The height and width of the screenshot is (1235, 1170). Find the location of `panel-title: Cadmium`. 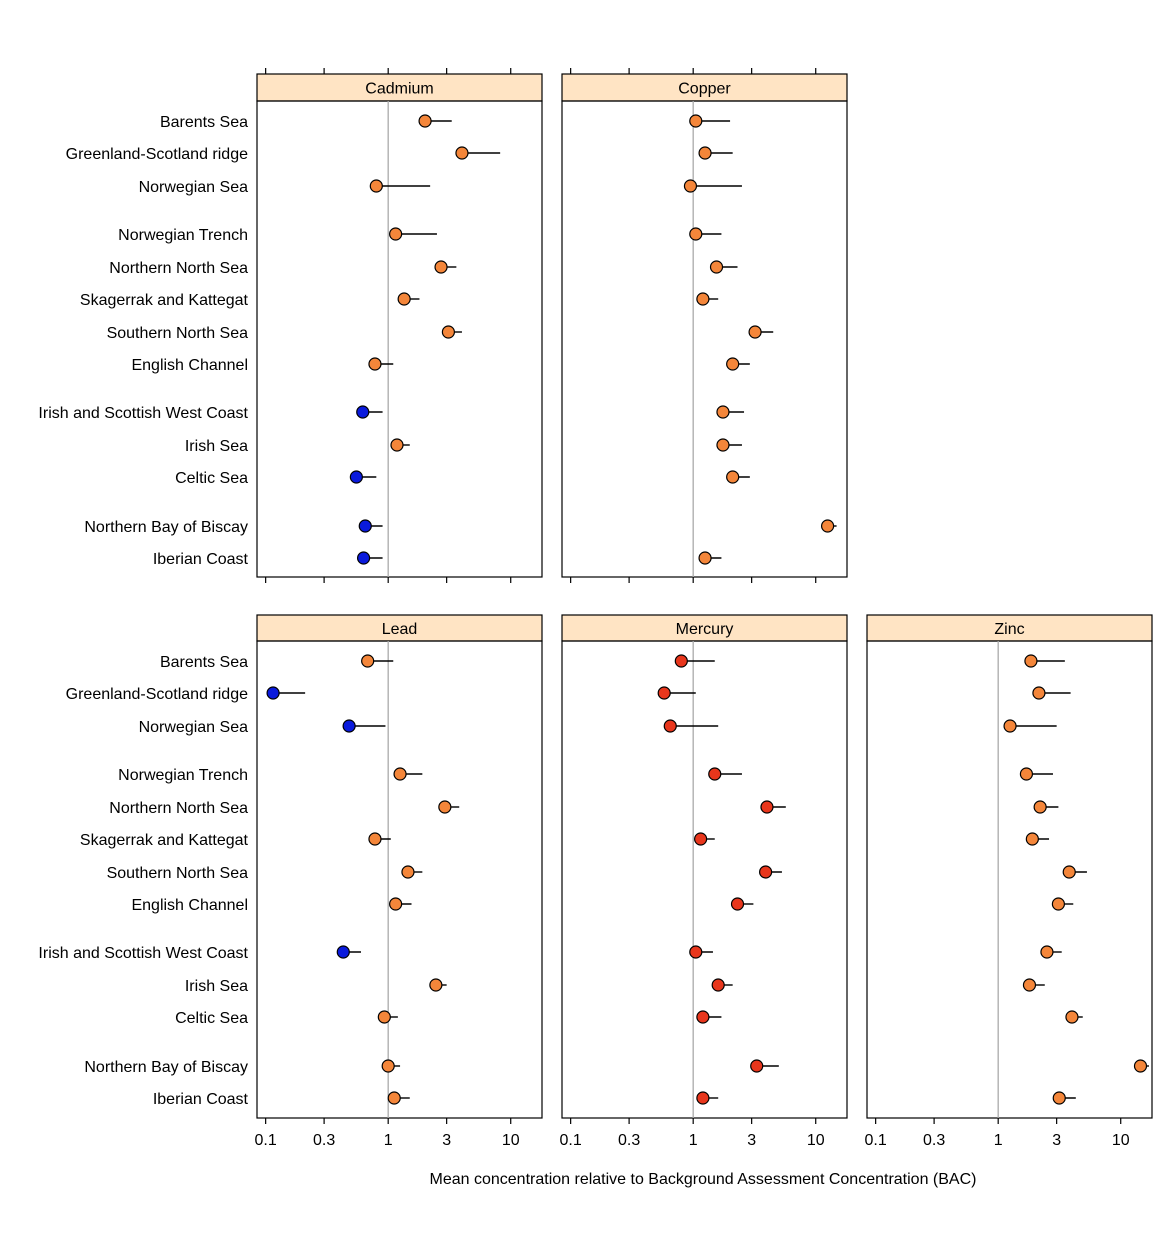

panel-title: Cadmium is located at coordinates (399, 89).